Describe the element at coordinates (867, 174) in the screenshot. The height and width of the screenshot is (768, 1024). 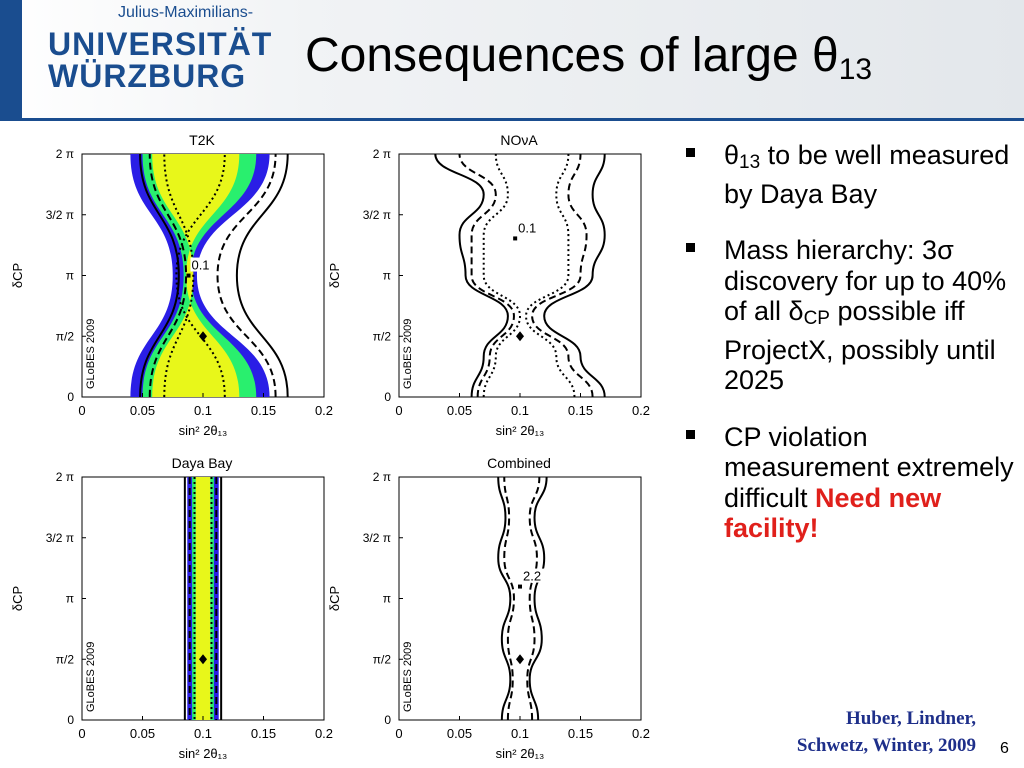
I see `bullet-text: to be well measured by Daya Bay` at that location.